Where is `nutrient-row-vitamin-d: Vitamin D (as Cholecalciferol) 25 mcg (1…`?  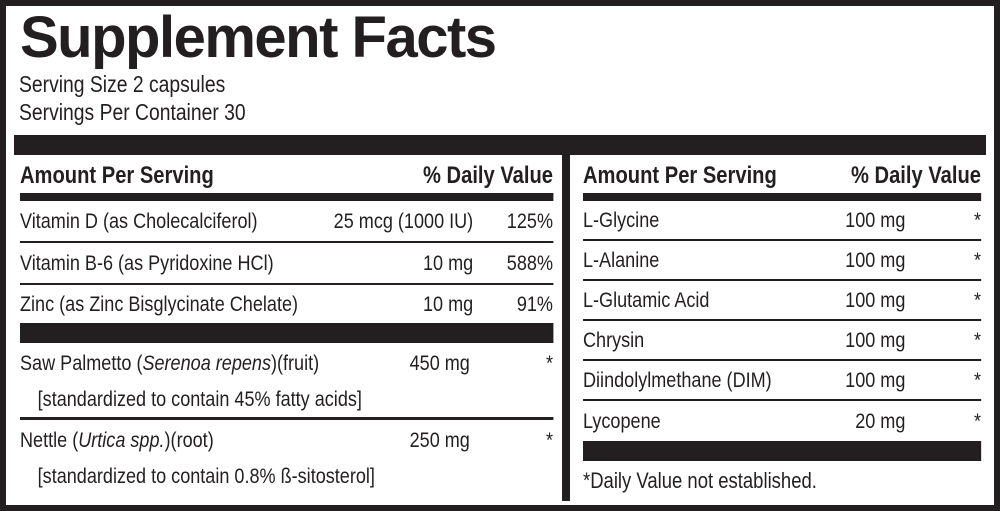 nutrient-row-vitamin-d: Vitamin D (as Cholecalciferol) 25 mcg (1… is located at coordinates (287, 222).